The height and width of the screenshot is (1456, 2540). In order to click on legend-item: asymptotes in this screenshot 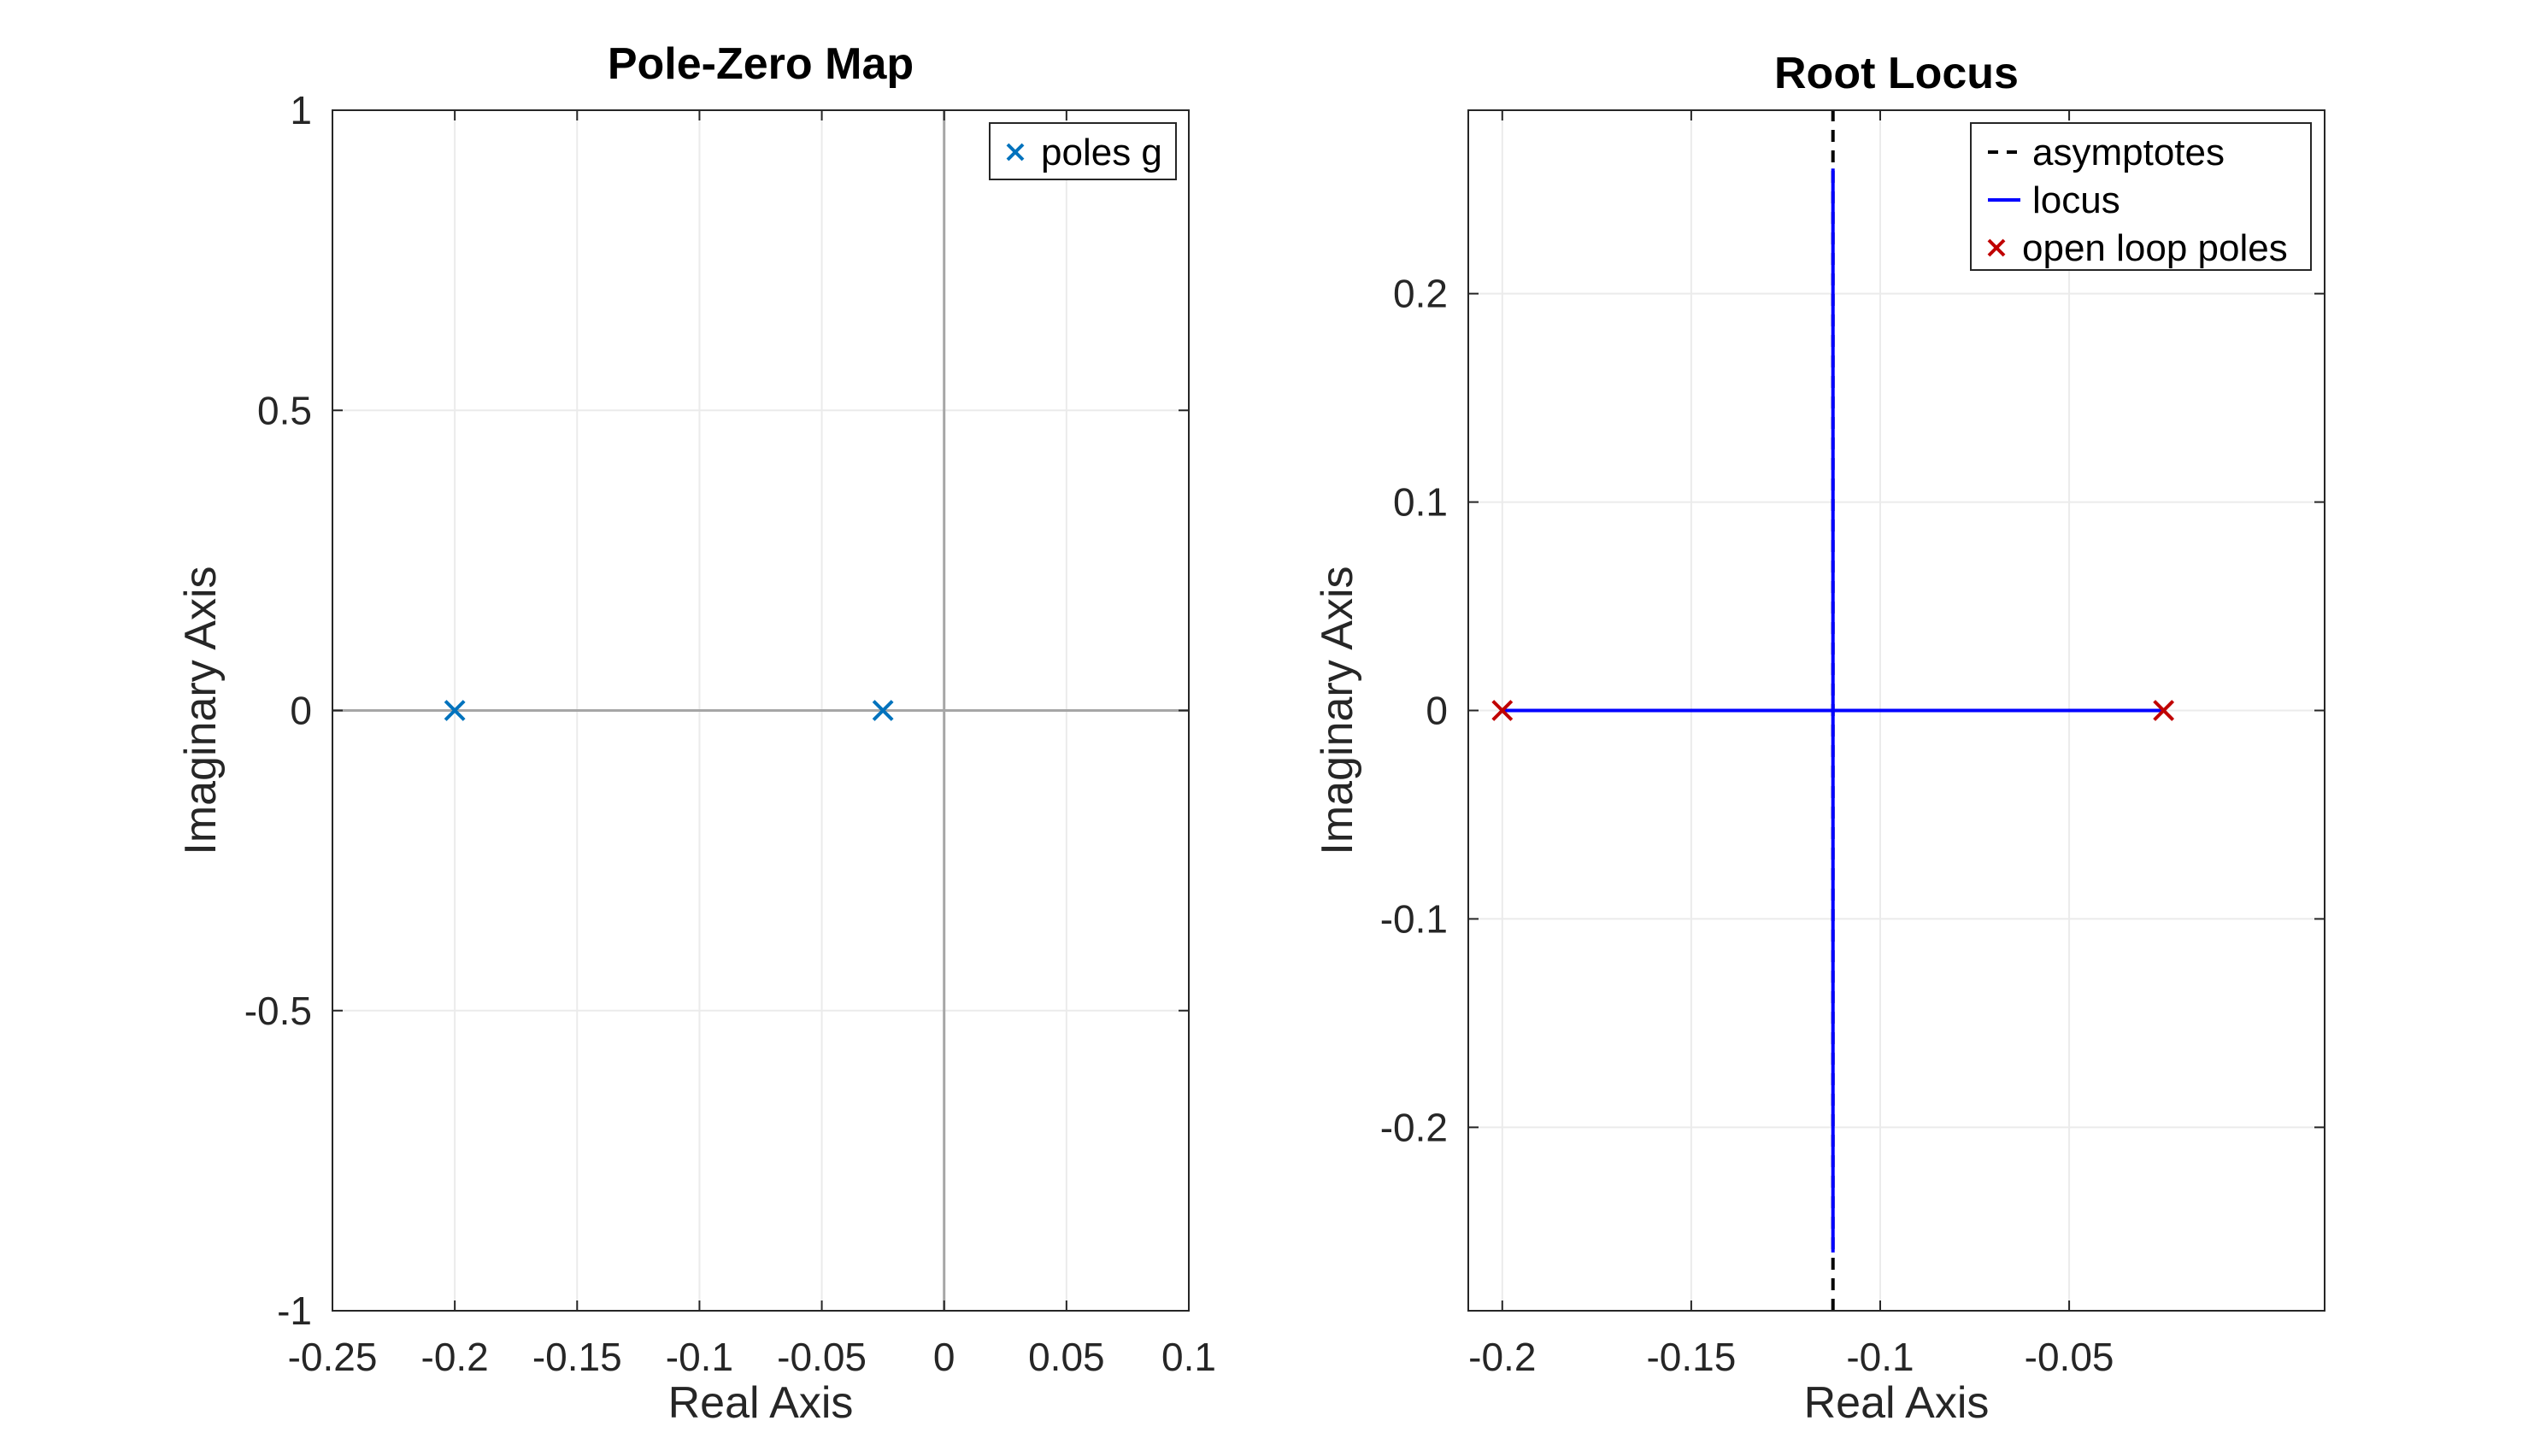, I will do `click(2106, 153)`.